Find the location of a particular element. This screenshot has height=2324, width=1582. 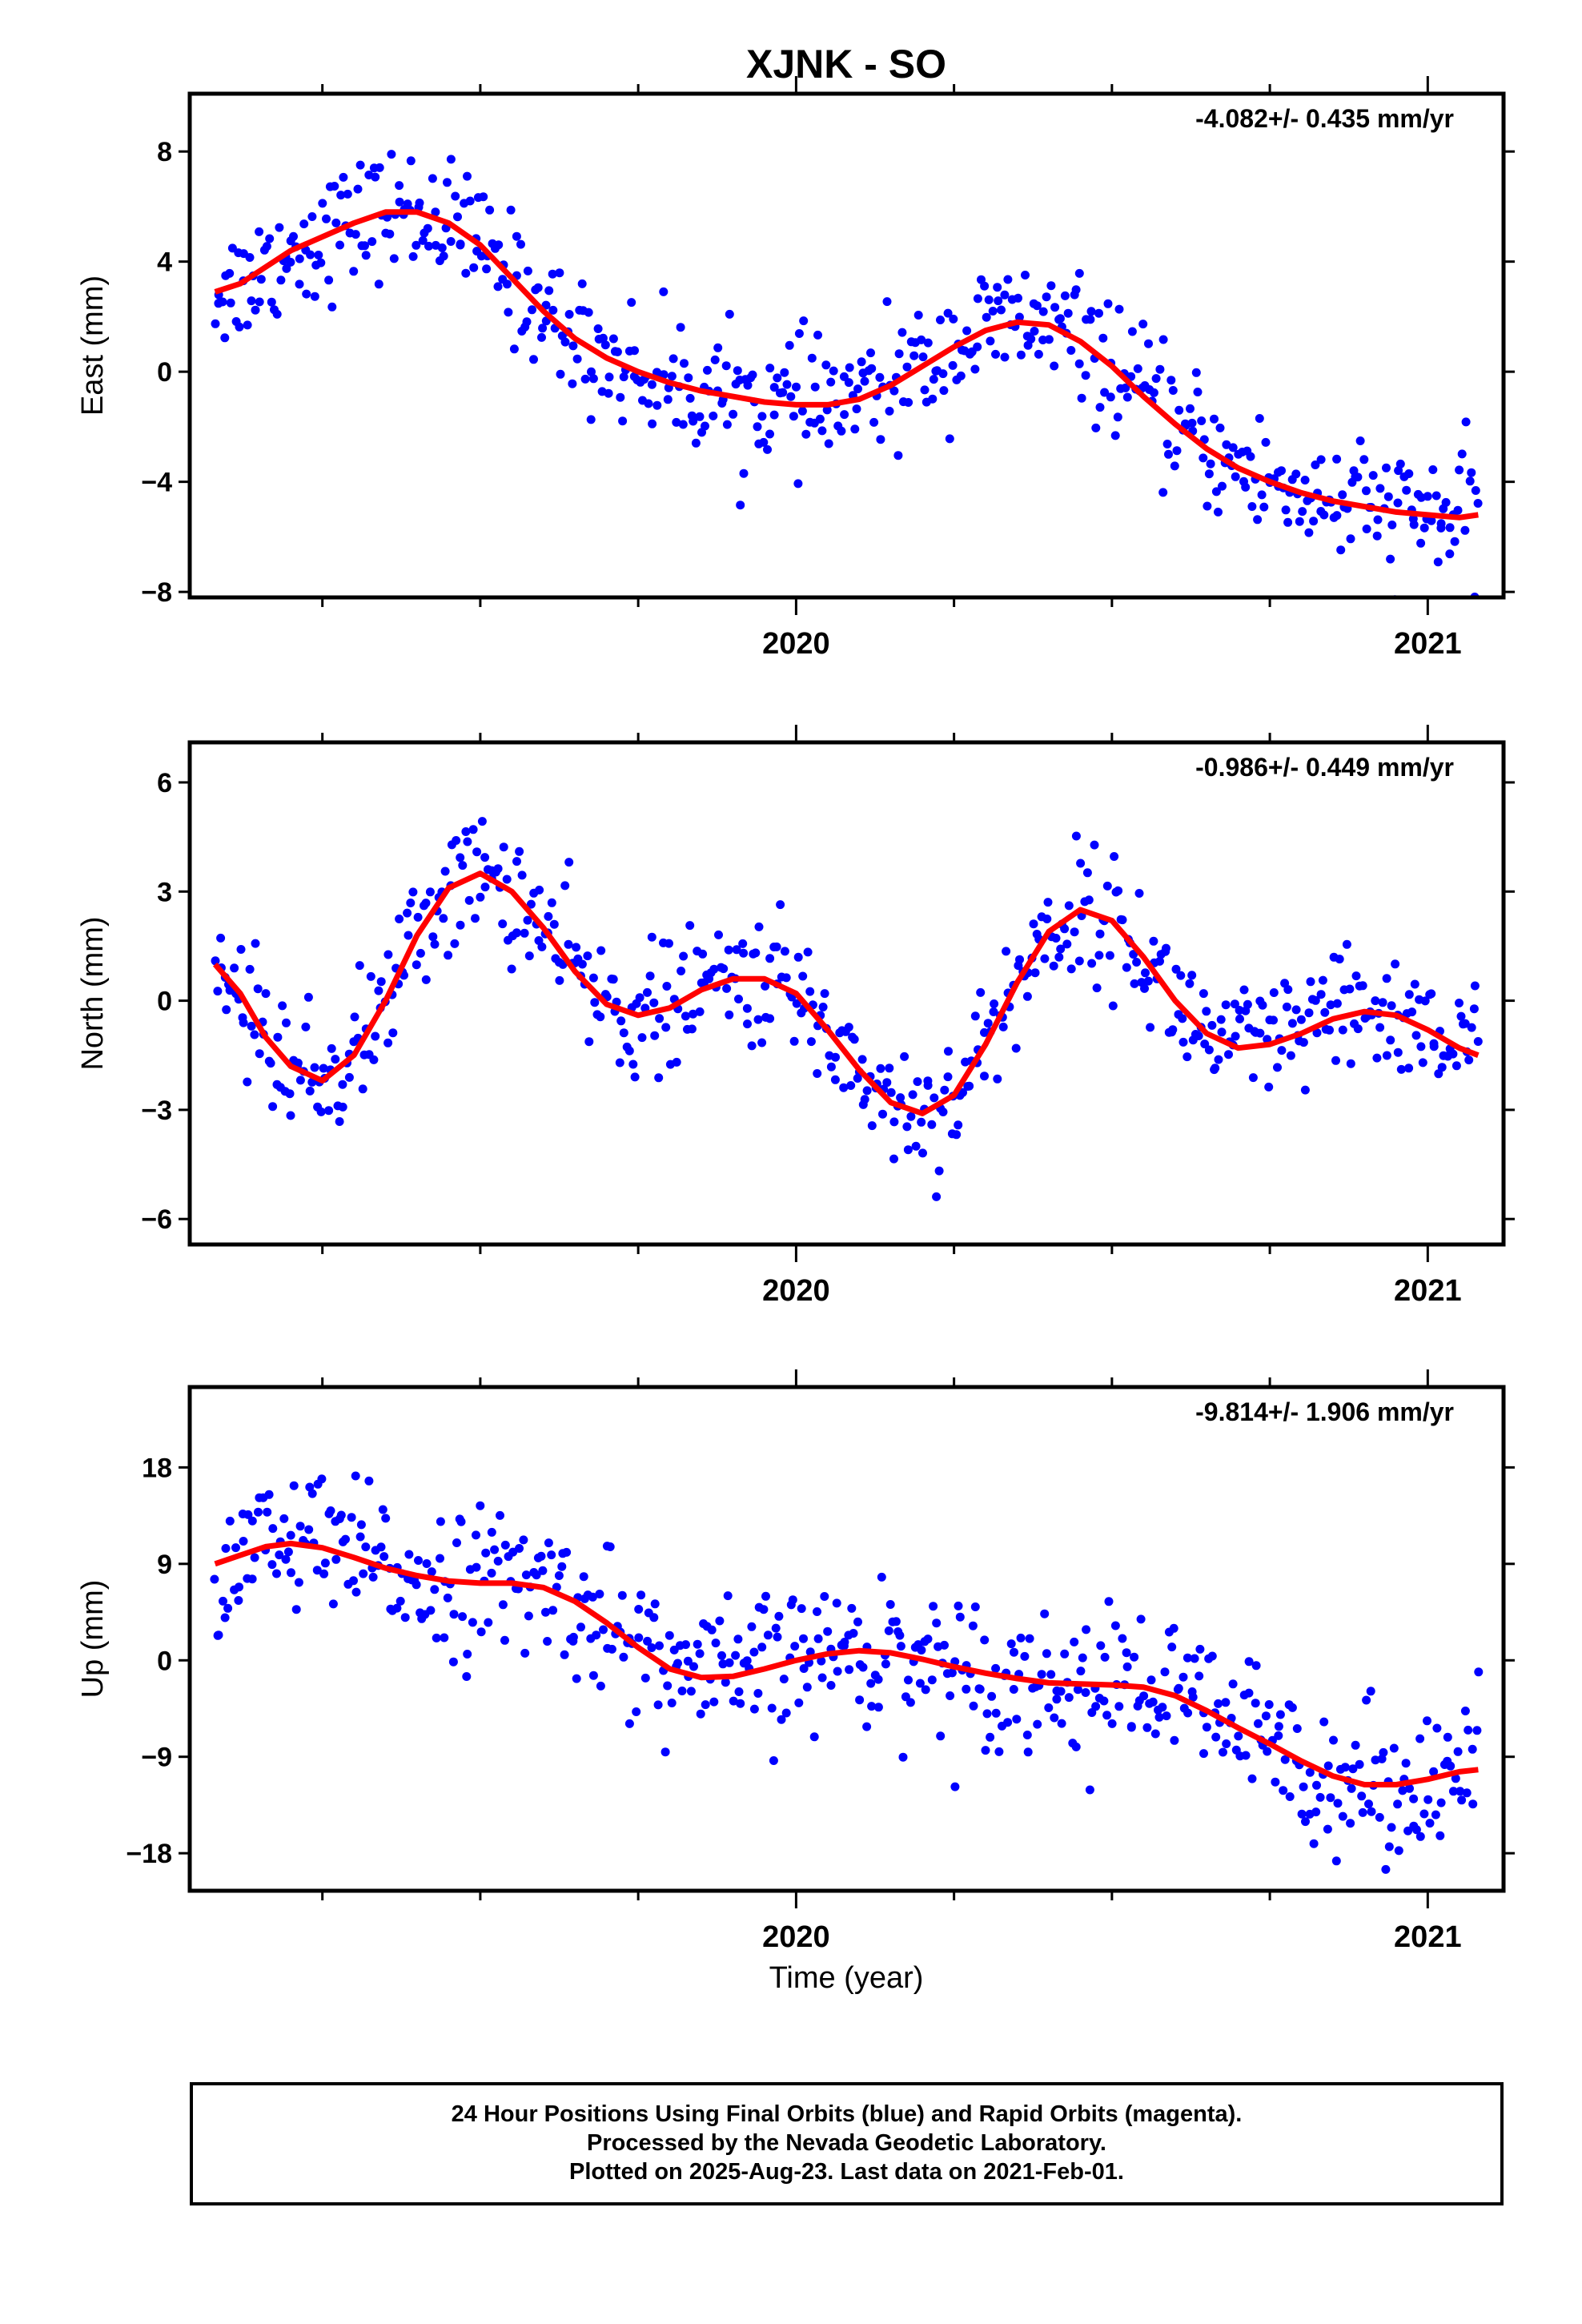

observations is located at coordinates (847, 1009).